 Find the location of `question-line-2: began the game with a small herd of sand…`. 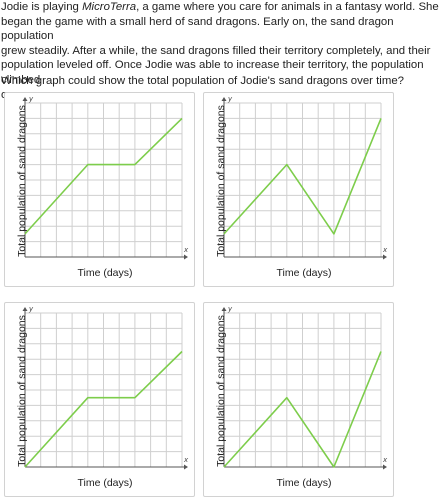

question-line-2: began the game with a small herd of sand… is located at coordinates (197, 29).